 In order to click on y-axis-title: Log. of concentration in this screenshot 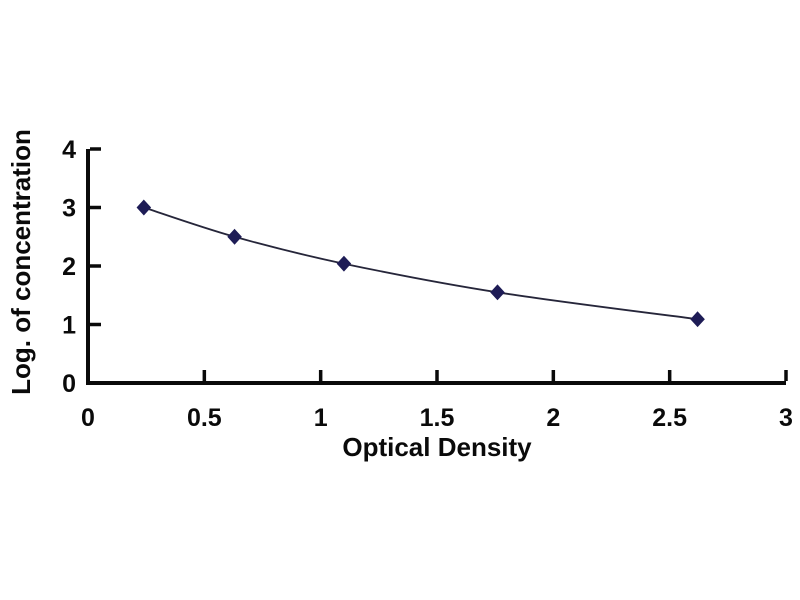, I will do `click(21, 262)`.